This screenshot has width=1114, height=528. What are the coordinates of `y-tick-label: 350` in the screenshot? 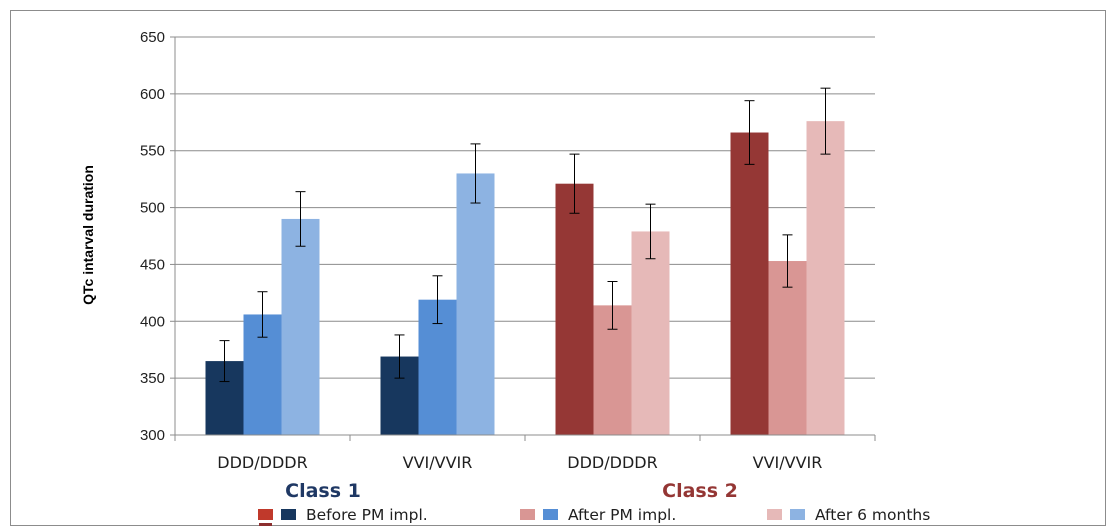 It's located at (152, 378).